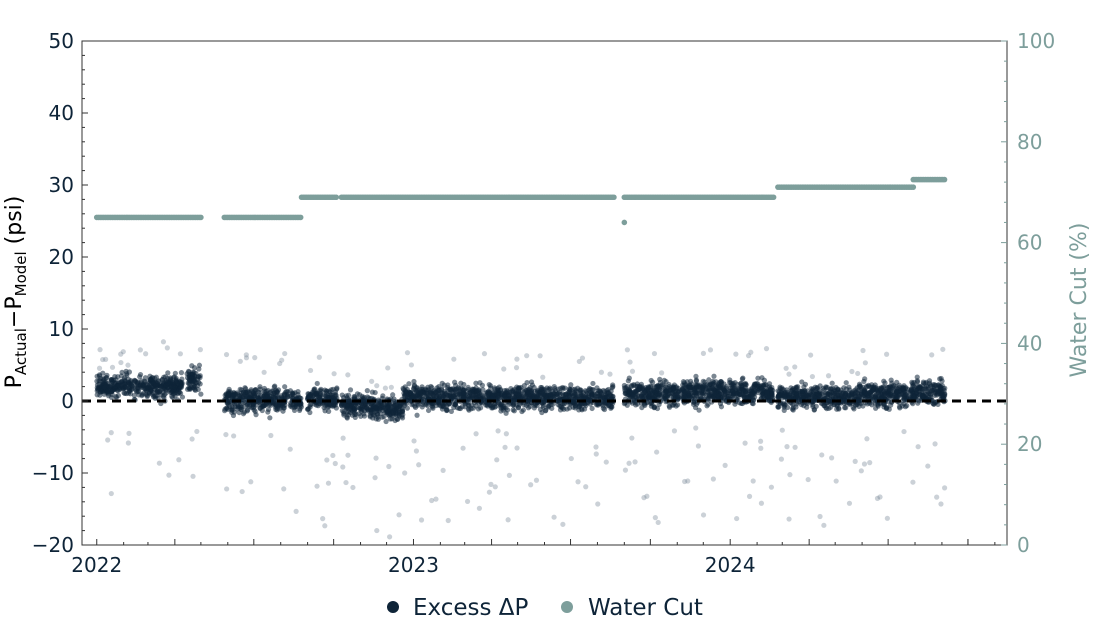 Image resolution: width=1095 pixels, height=628 pixels. What do you see at coordinates (53, 473) in the screenshot?
I see `y-left-tick-label: −10` at bounding box center [53, 473].